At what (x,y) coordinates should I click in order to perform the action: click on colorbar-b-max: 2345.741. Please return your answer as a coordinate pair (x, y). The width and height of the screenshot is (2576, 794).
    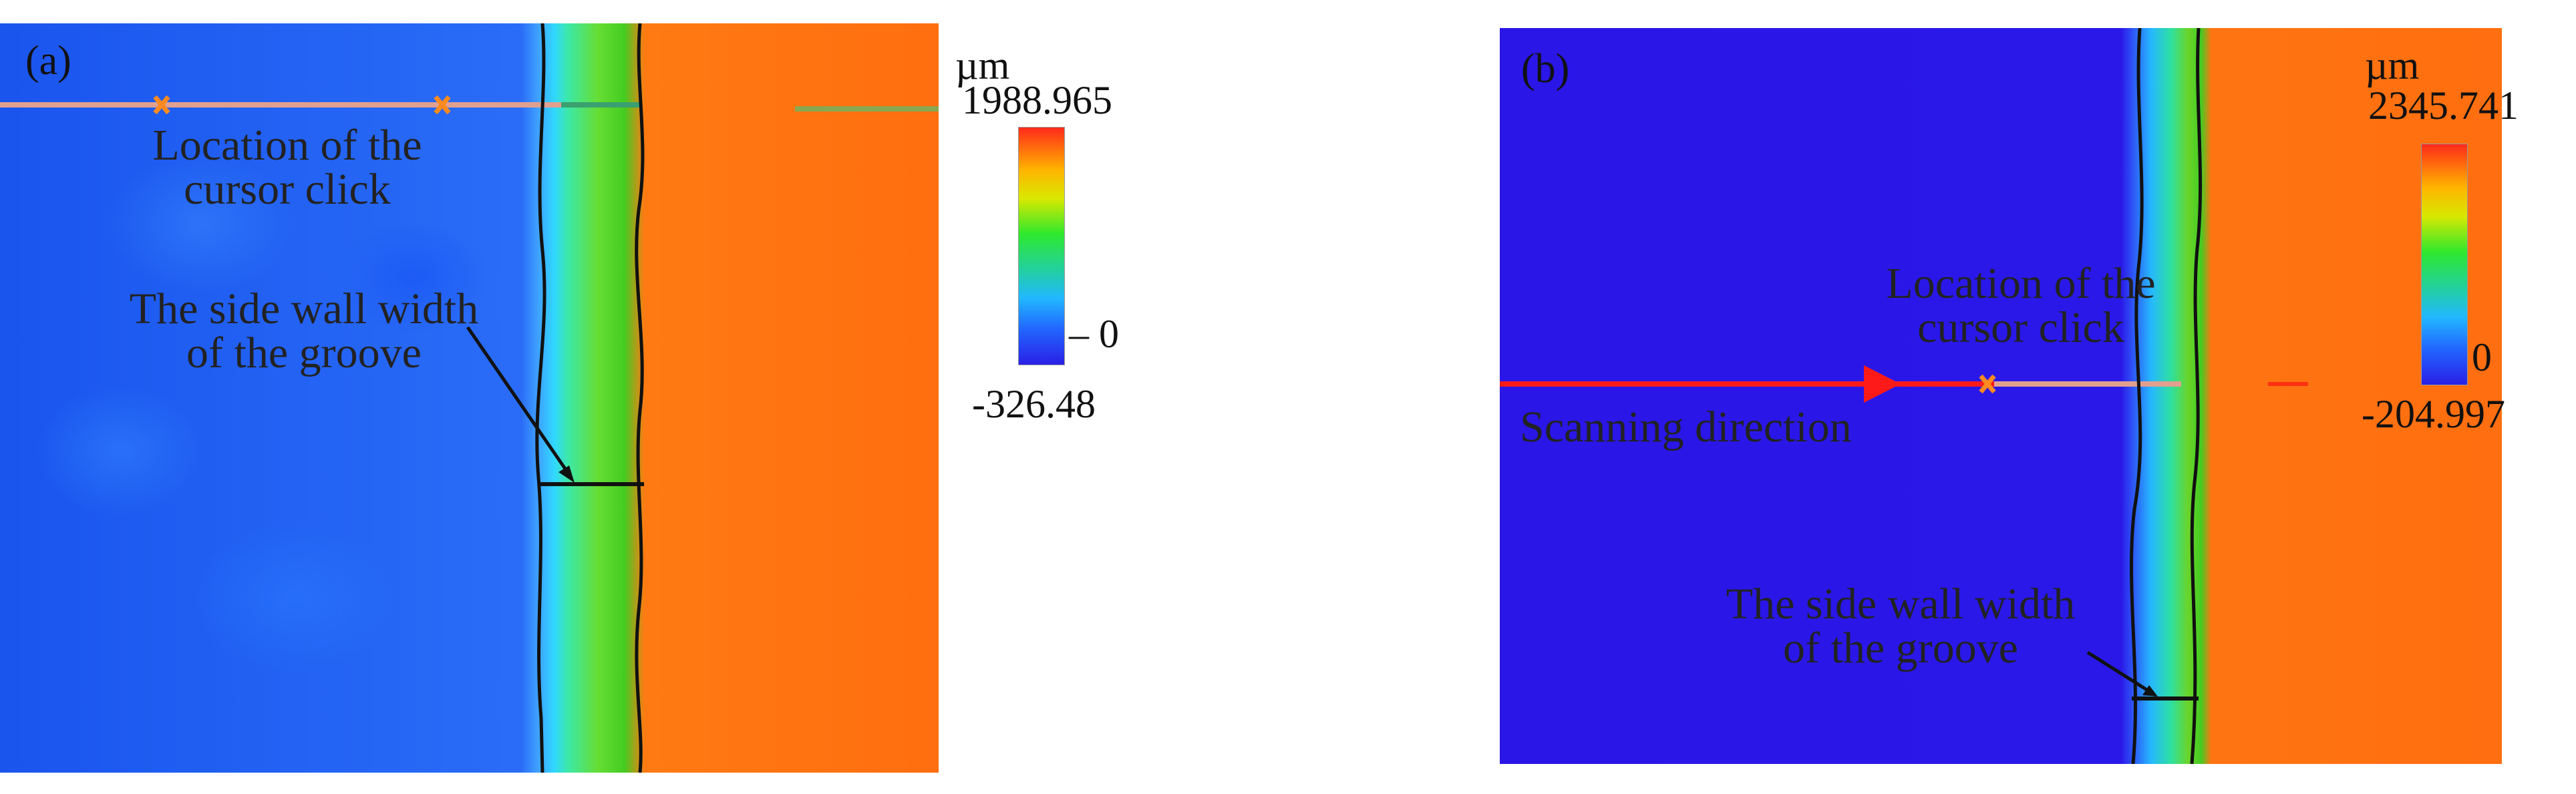
    Looking at the image, I should click on (2443, 105).